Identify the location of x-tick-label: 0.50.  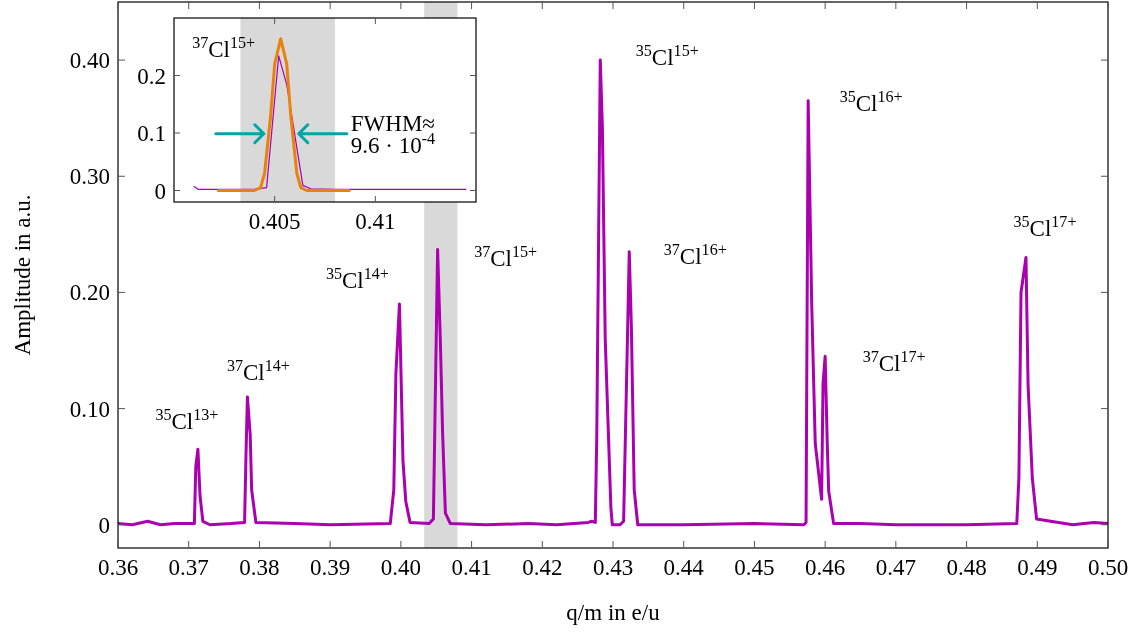
(1108, 567).